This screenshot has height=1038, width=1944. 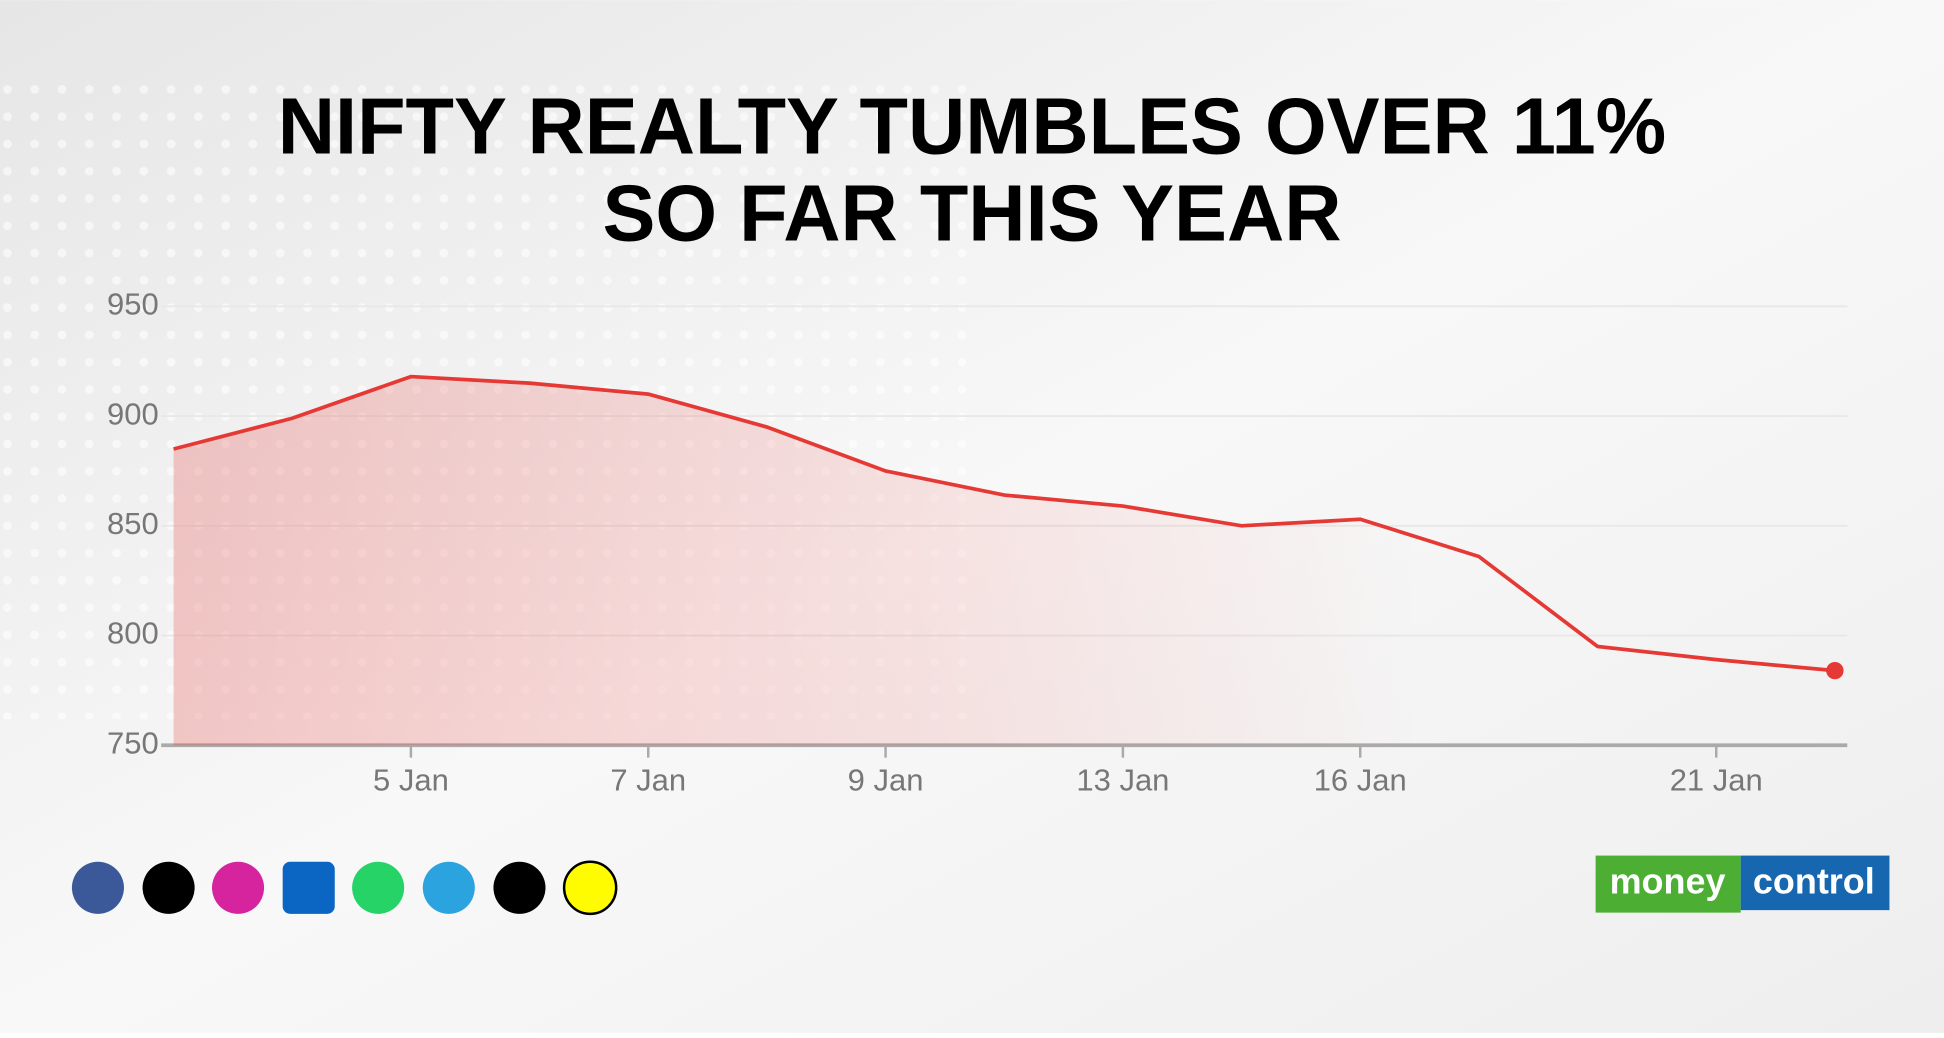 I want to click on snapchat-icon, so click(x=590, y=888).